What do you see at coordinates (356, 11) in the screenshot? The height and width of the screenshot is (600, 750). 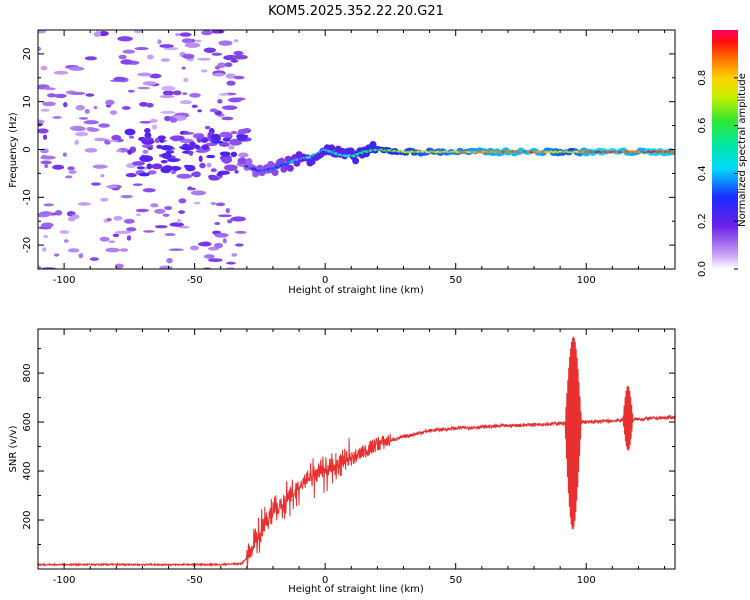 I see `figure-title: KOM5.2025.352.22.20.G21` at bounding box center [356, 11].